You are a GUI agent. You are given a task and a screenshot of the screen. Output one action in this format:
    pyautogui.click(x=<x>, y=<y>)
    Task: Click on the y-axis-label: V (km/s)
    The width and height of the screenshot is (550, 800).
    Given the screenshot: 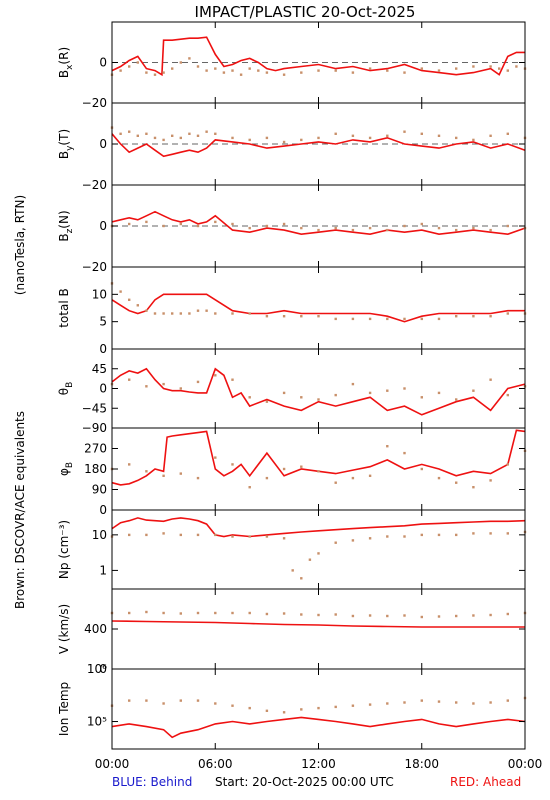 What is the action you would take?
    pyautogui.click(x=64, y=629)
    